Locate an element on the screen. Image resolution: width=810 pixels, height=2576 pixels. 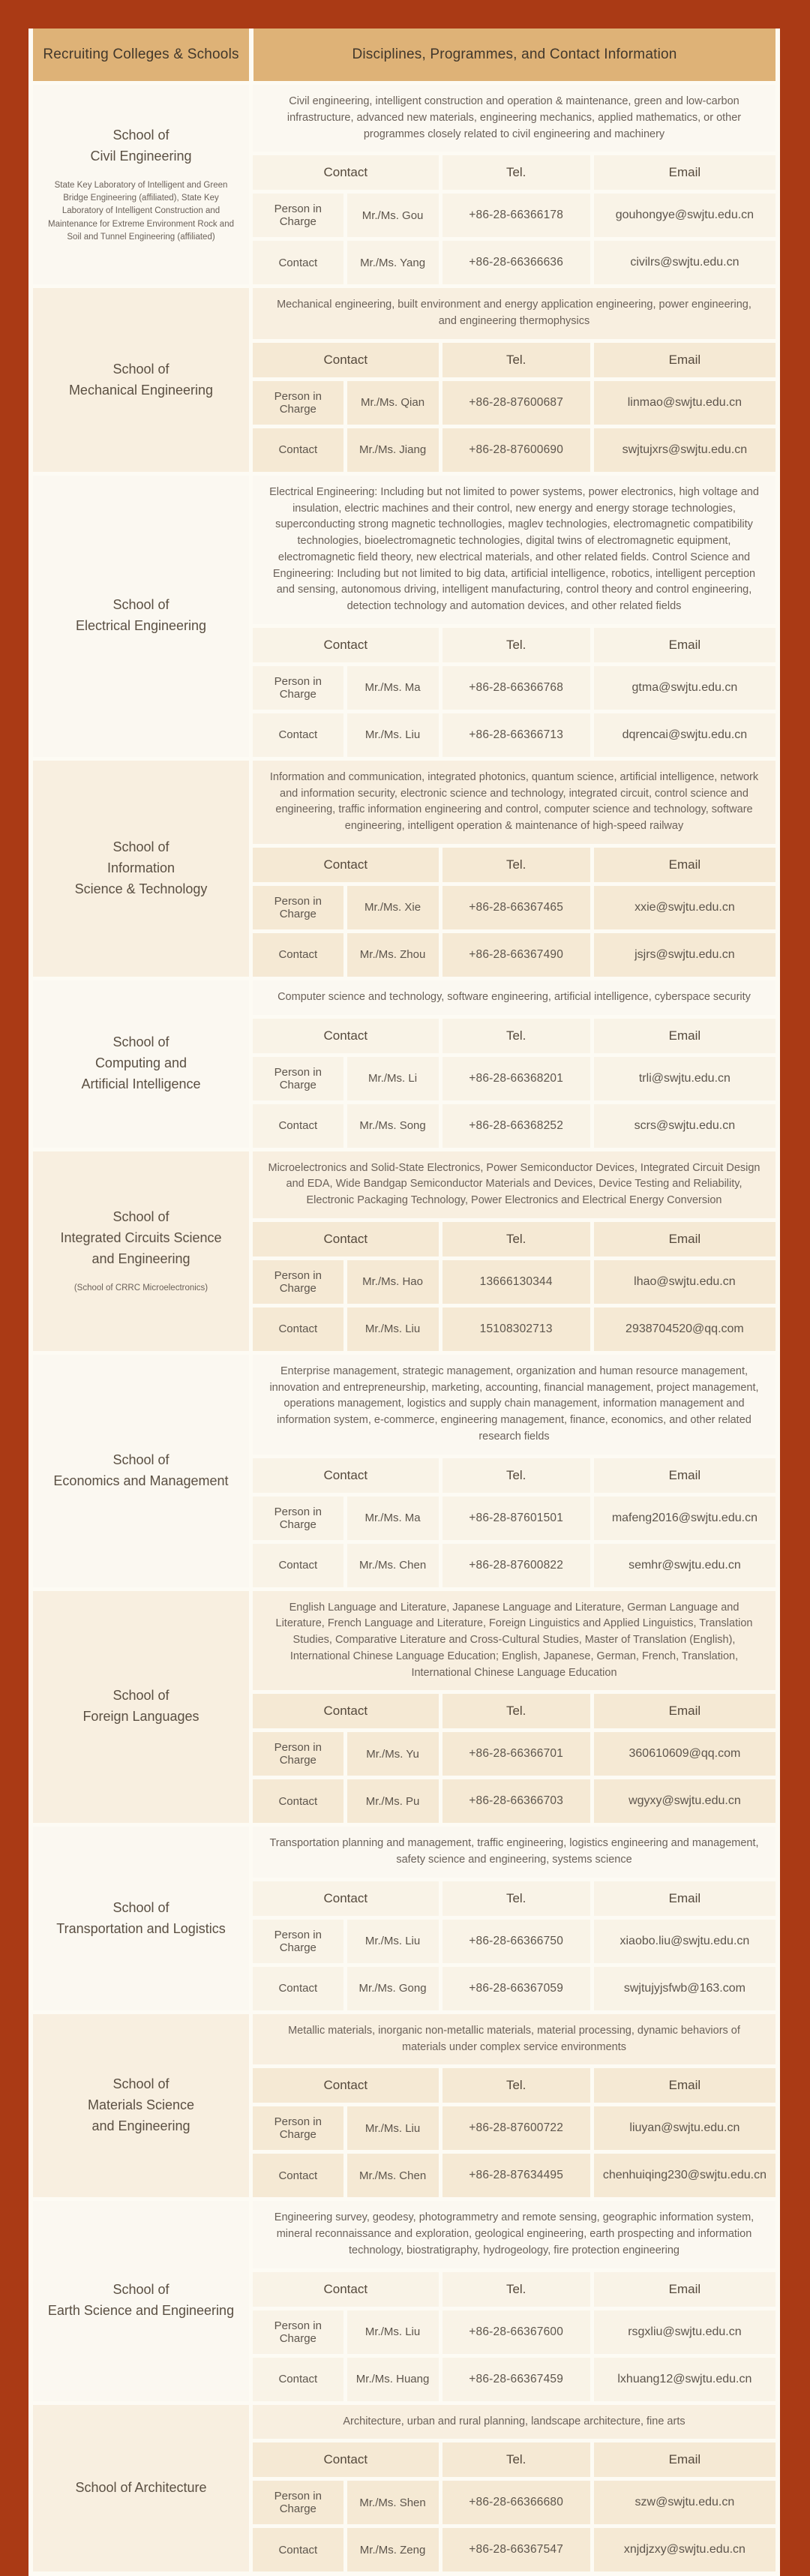
contact-name: Mr./Ms. Chen is located at coordinates (392, 1565).